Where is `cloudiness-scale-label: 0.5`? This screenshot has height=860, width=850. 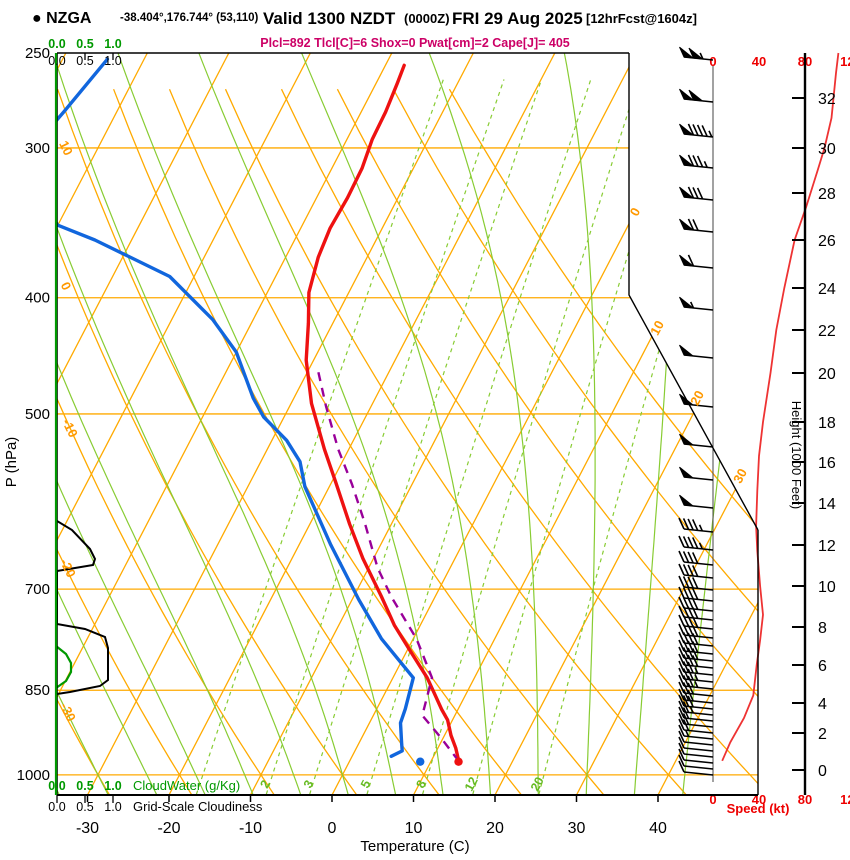 cloudiness-scale-label: 0.5 is located at coordinates (84, 61).